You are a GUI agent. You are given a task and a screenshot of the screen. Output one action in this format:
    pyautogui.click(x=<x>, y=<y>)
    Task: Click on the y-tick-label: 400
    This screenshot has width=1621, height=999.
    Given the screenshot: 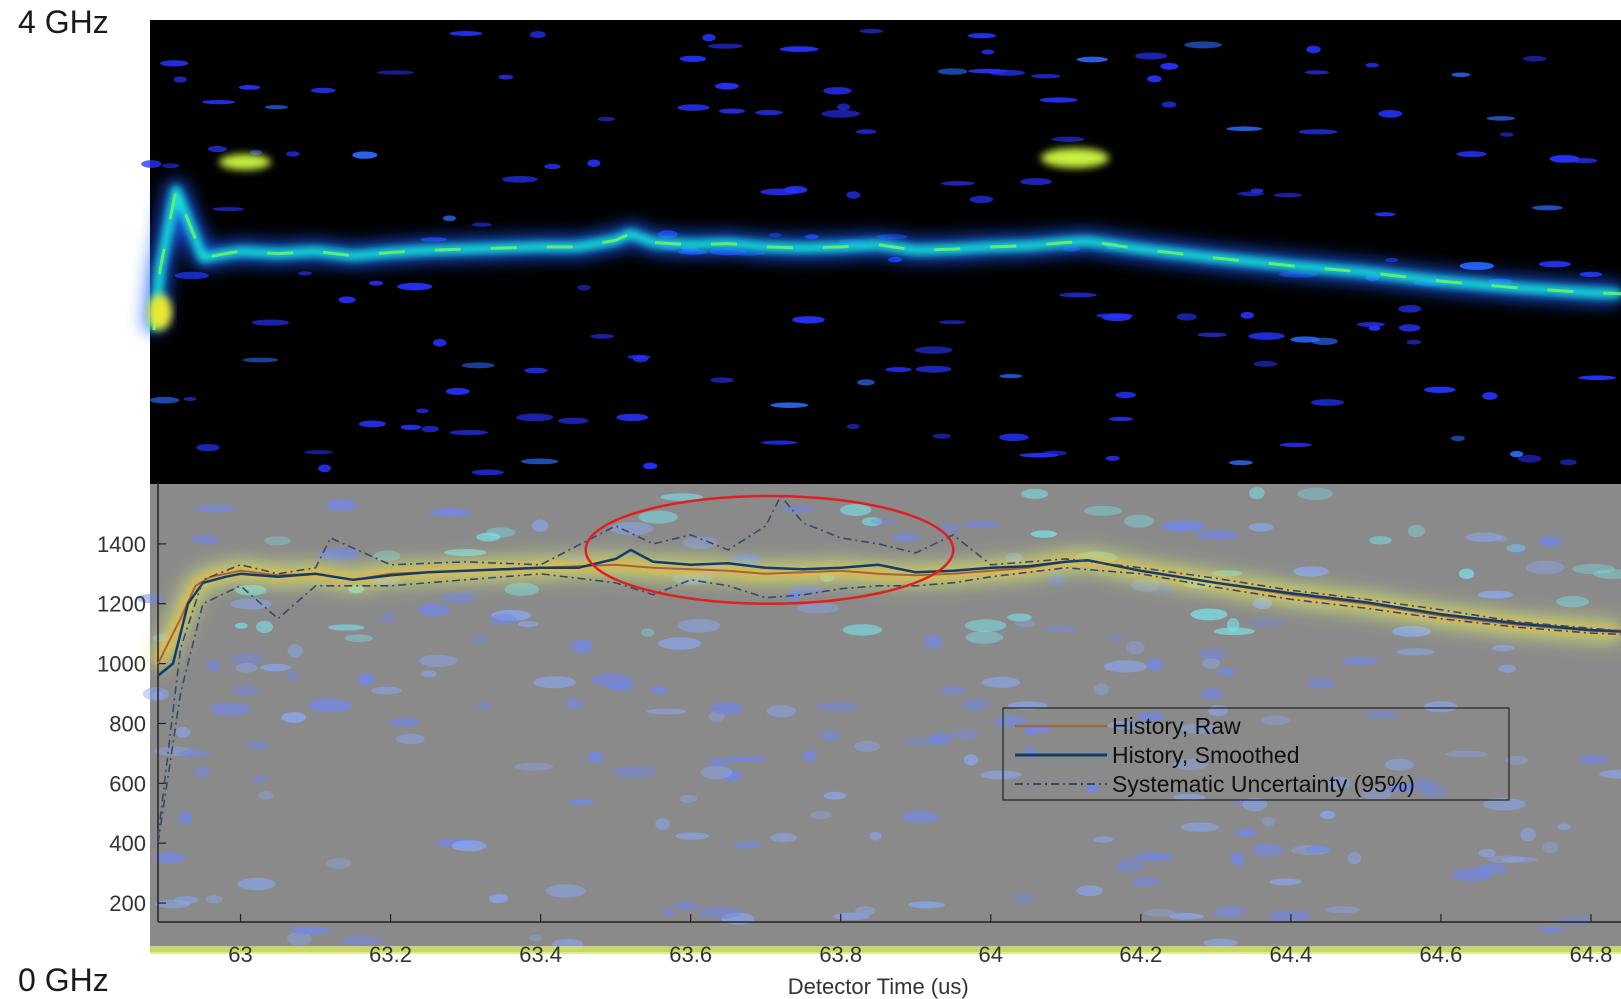 What is the action you would take?
    pyautogui.click(x=127, y=843)
    